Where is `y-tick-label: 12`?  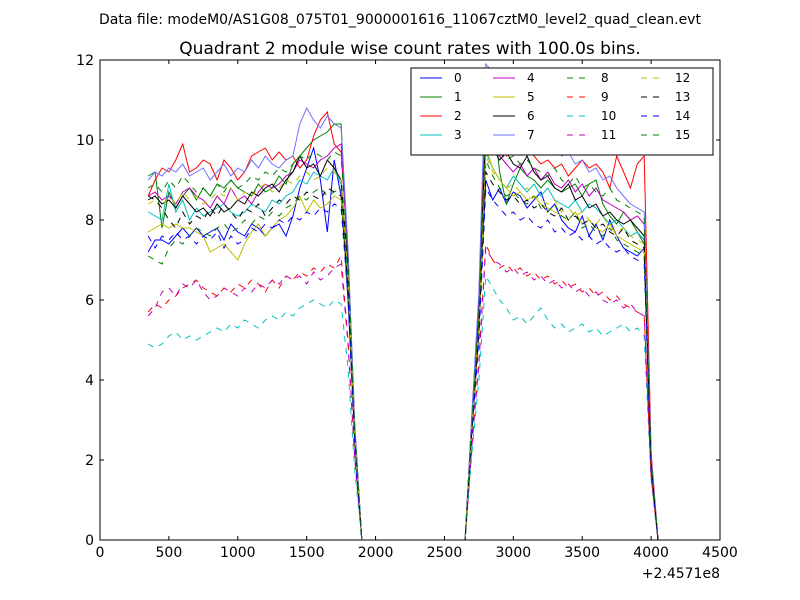
y-tick-label: 12 is located at coordinates (85, 61).